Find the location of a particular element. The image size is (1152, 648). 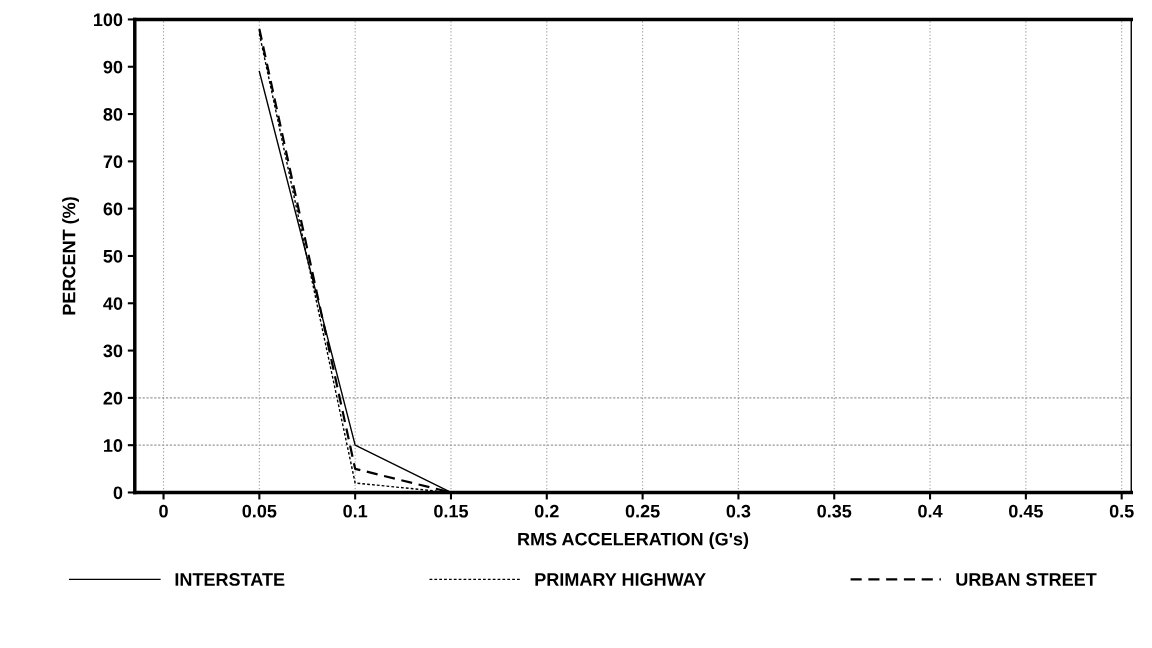

x-tick-label: 0.25 is located at coordinates (642, 511).